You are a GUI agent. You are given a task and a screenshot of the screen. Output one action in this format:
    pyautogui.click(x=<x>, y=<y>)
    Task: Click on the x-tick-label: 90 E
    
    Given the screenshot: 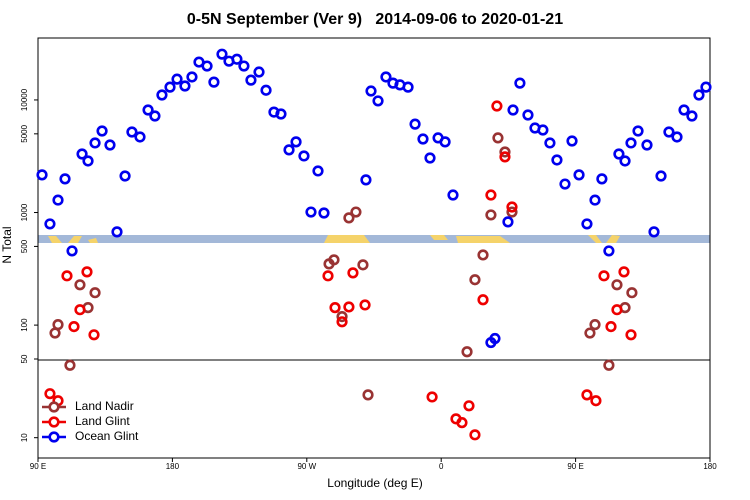 What is the action you would take?
    pyautogui.click(x=38, y=466)
    